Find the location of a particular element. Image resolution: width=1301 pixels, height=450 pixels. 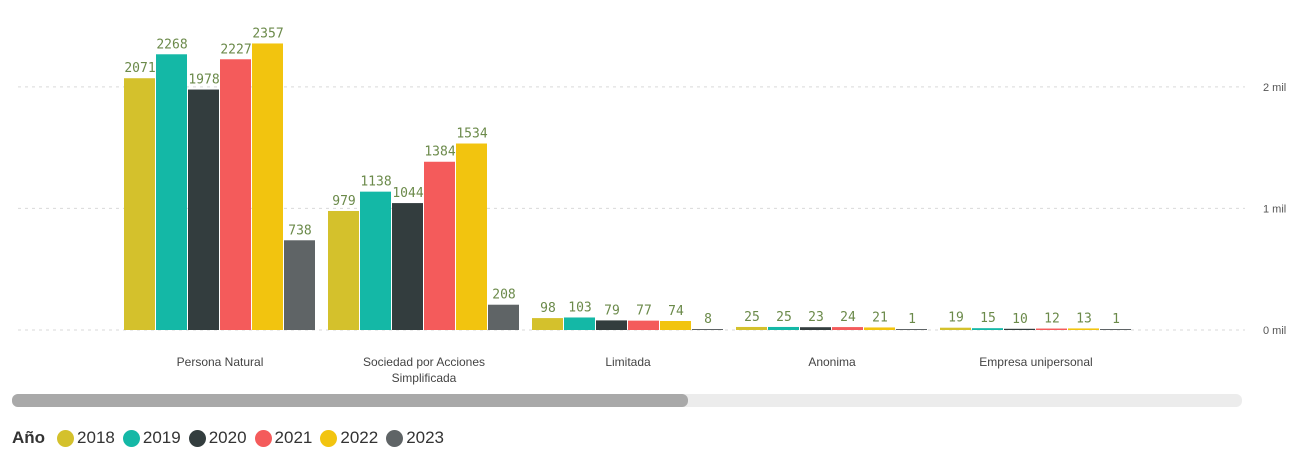

data-label: 103 is located at coordinates (579, 307).